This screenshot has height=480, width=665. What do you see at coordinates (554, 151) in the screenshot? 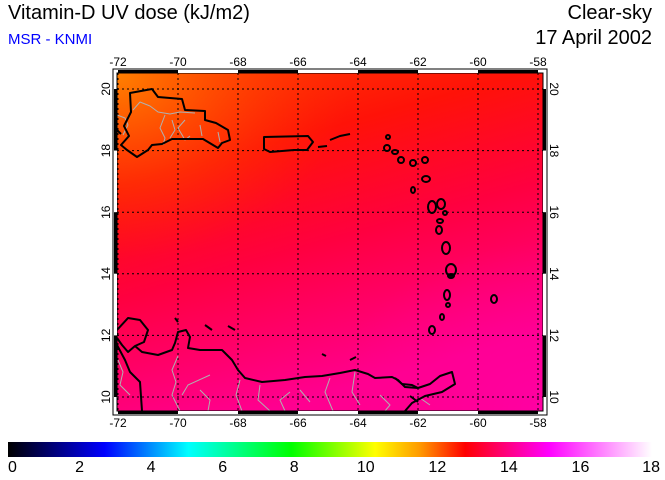
I see `lat-label-right: 18` at bounding box center [554, 151].